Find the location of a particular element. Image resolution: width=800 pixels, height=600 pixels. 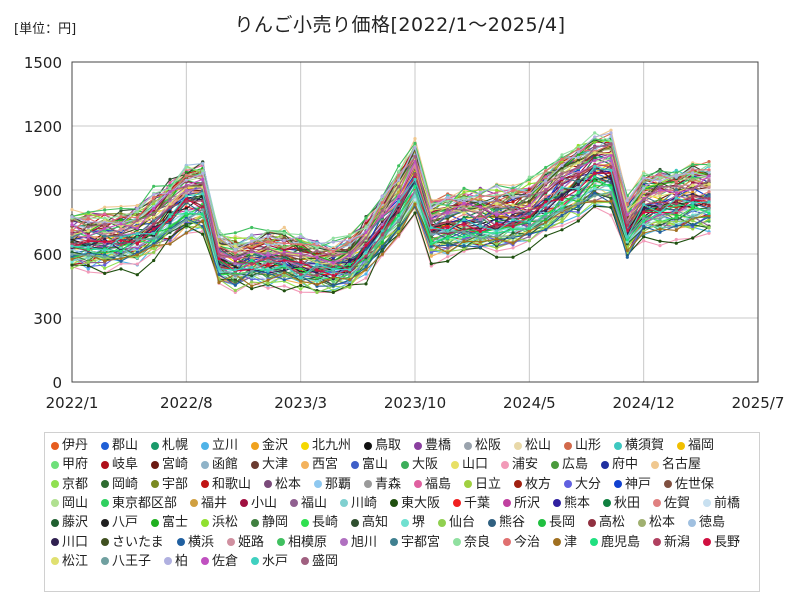

legend-label: 佐倉 is located at coordinates (225, 561).